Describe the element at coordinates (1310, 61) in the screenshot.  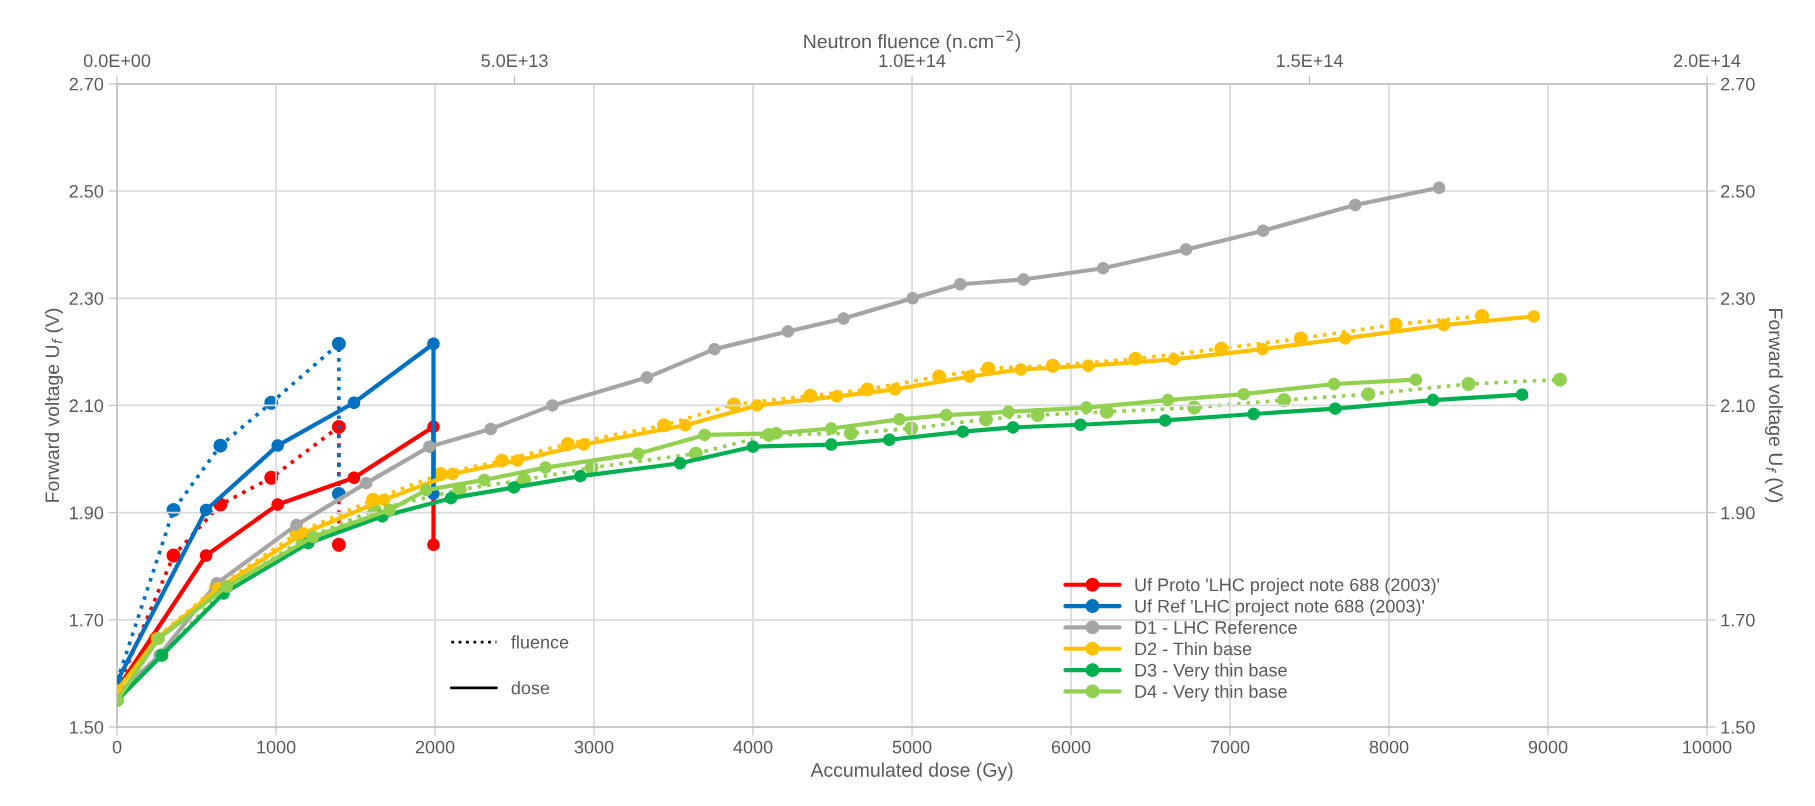
I see `x2-tick-label: 1.5E+14` at that location.